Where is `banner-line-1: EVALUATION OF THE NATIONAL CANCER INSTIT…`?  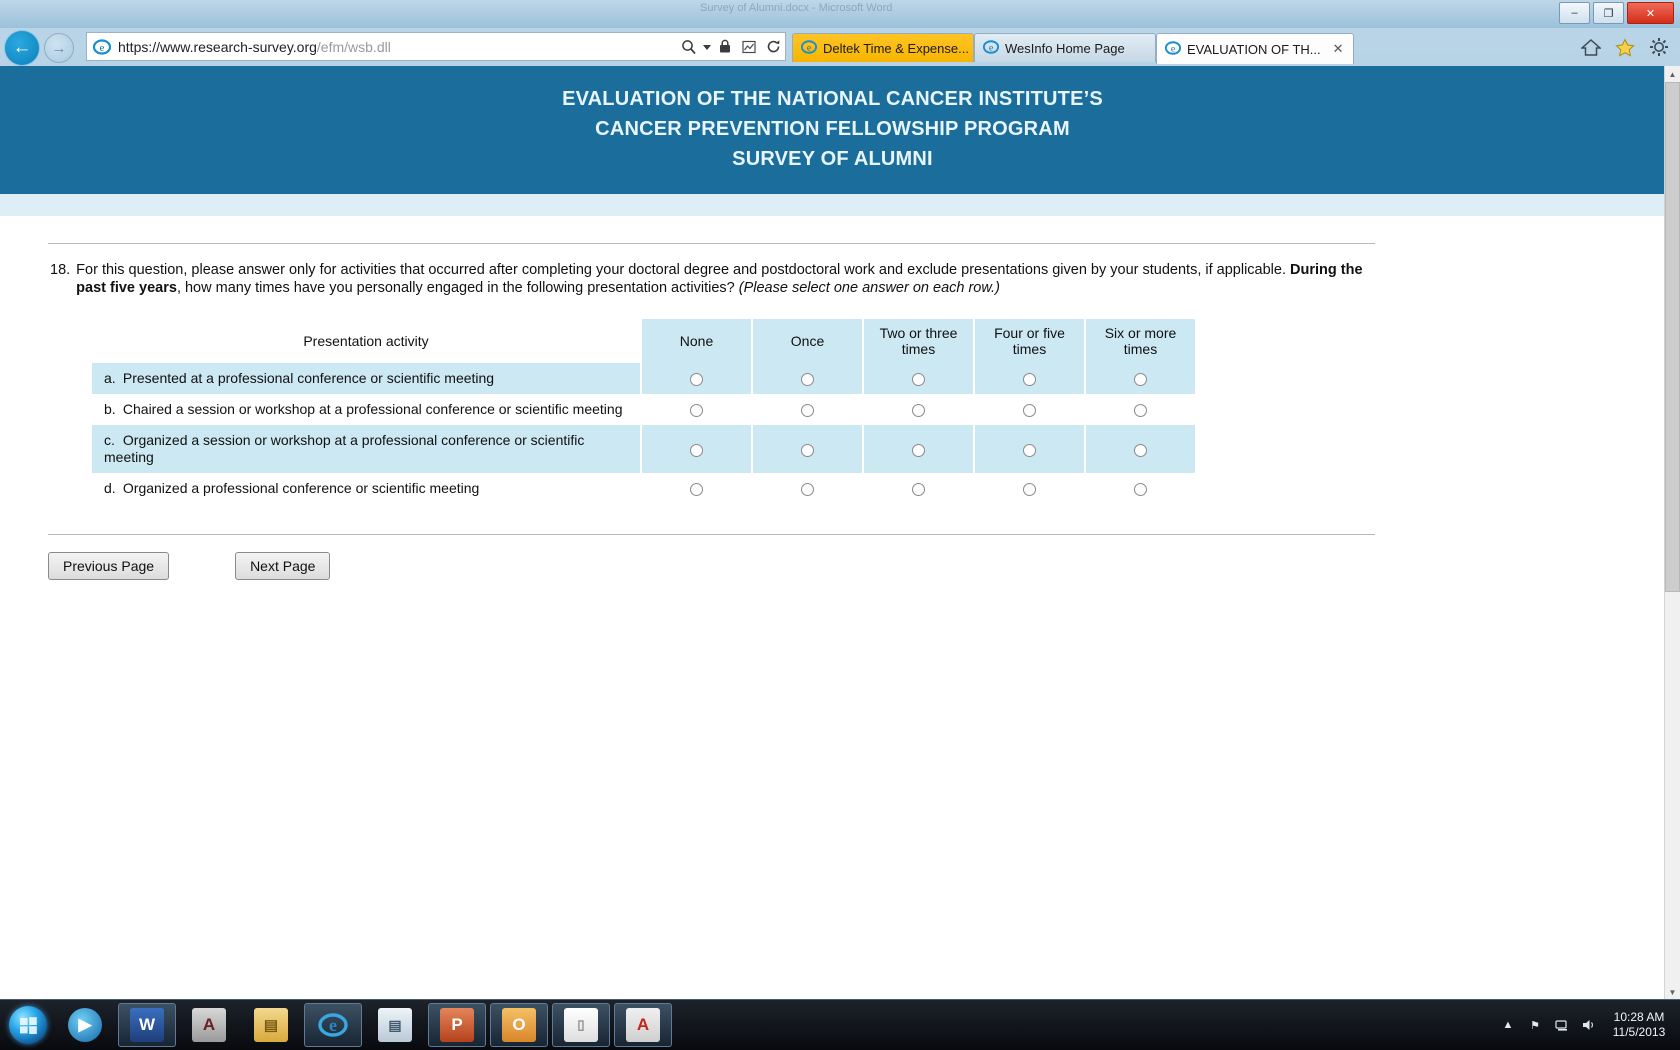
banner-line-1: EVALUATION OF THE NATIONAL CANCER INSTIT… is located at coordinates (832, 99).